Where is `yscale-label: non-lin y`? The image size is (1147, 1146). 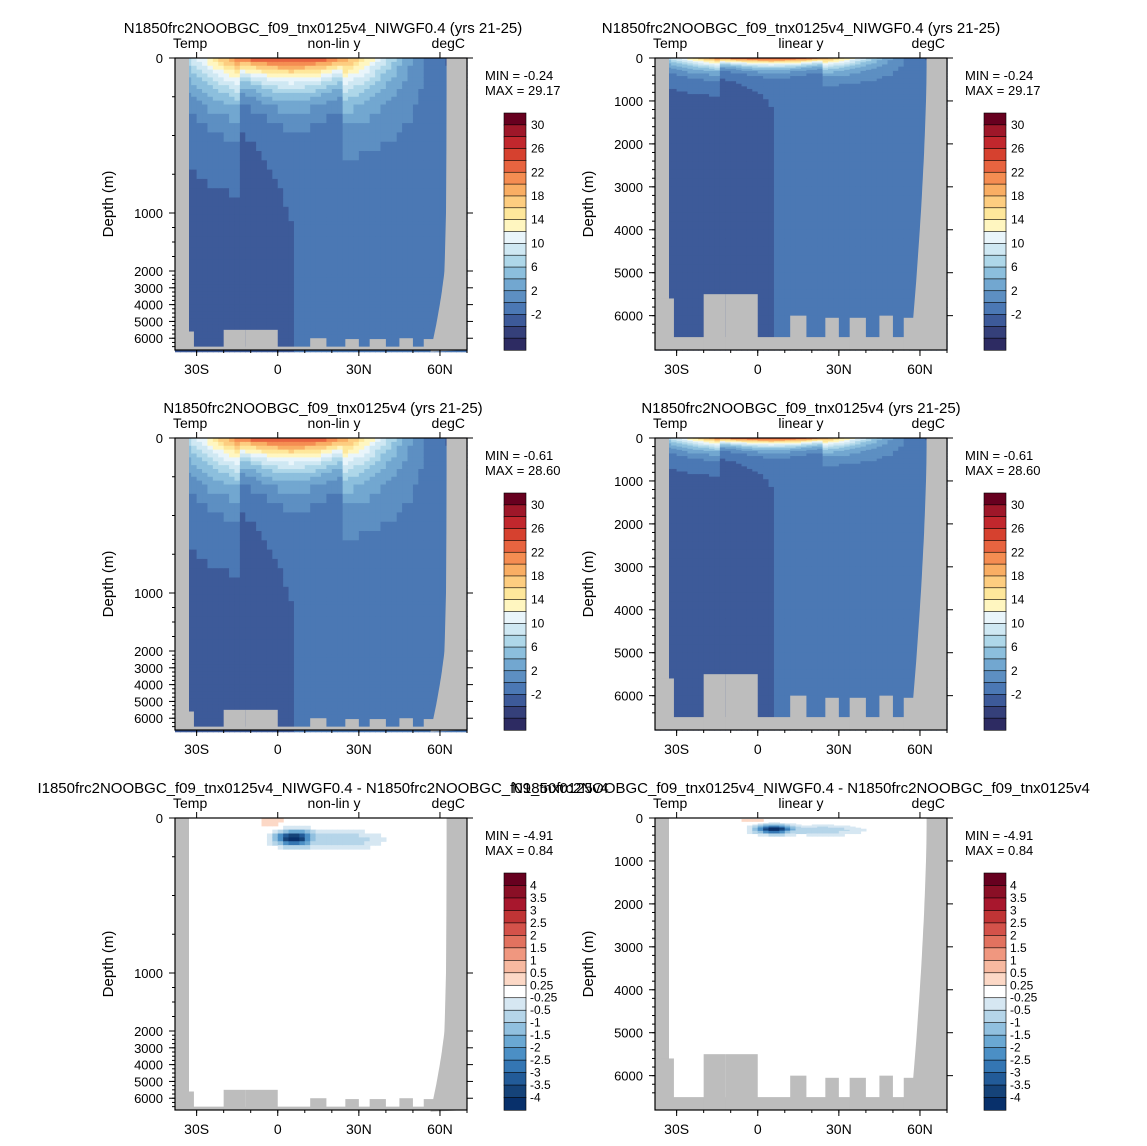 yscale-label: non-lin y is located at coordinates (334, 423).